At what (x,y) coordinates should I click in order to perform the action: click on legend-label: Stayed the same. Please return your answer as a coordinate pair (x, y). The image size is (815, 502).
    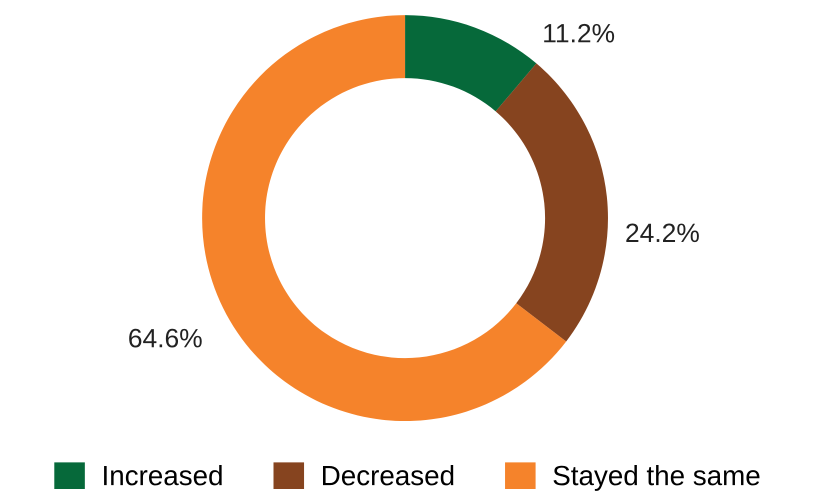
    Looking at the image, I should click on (657, 477).